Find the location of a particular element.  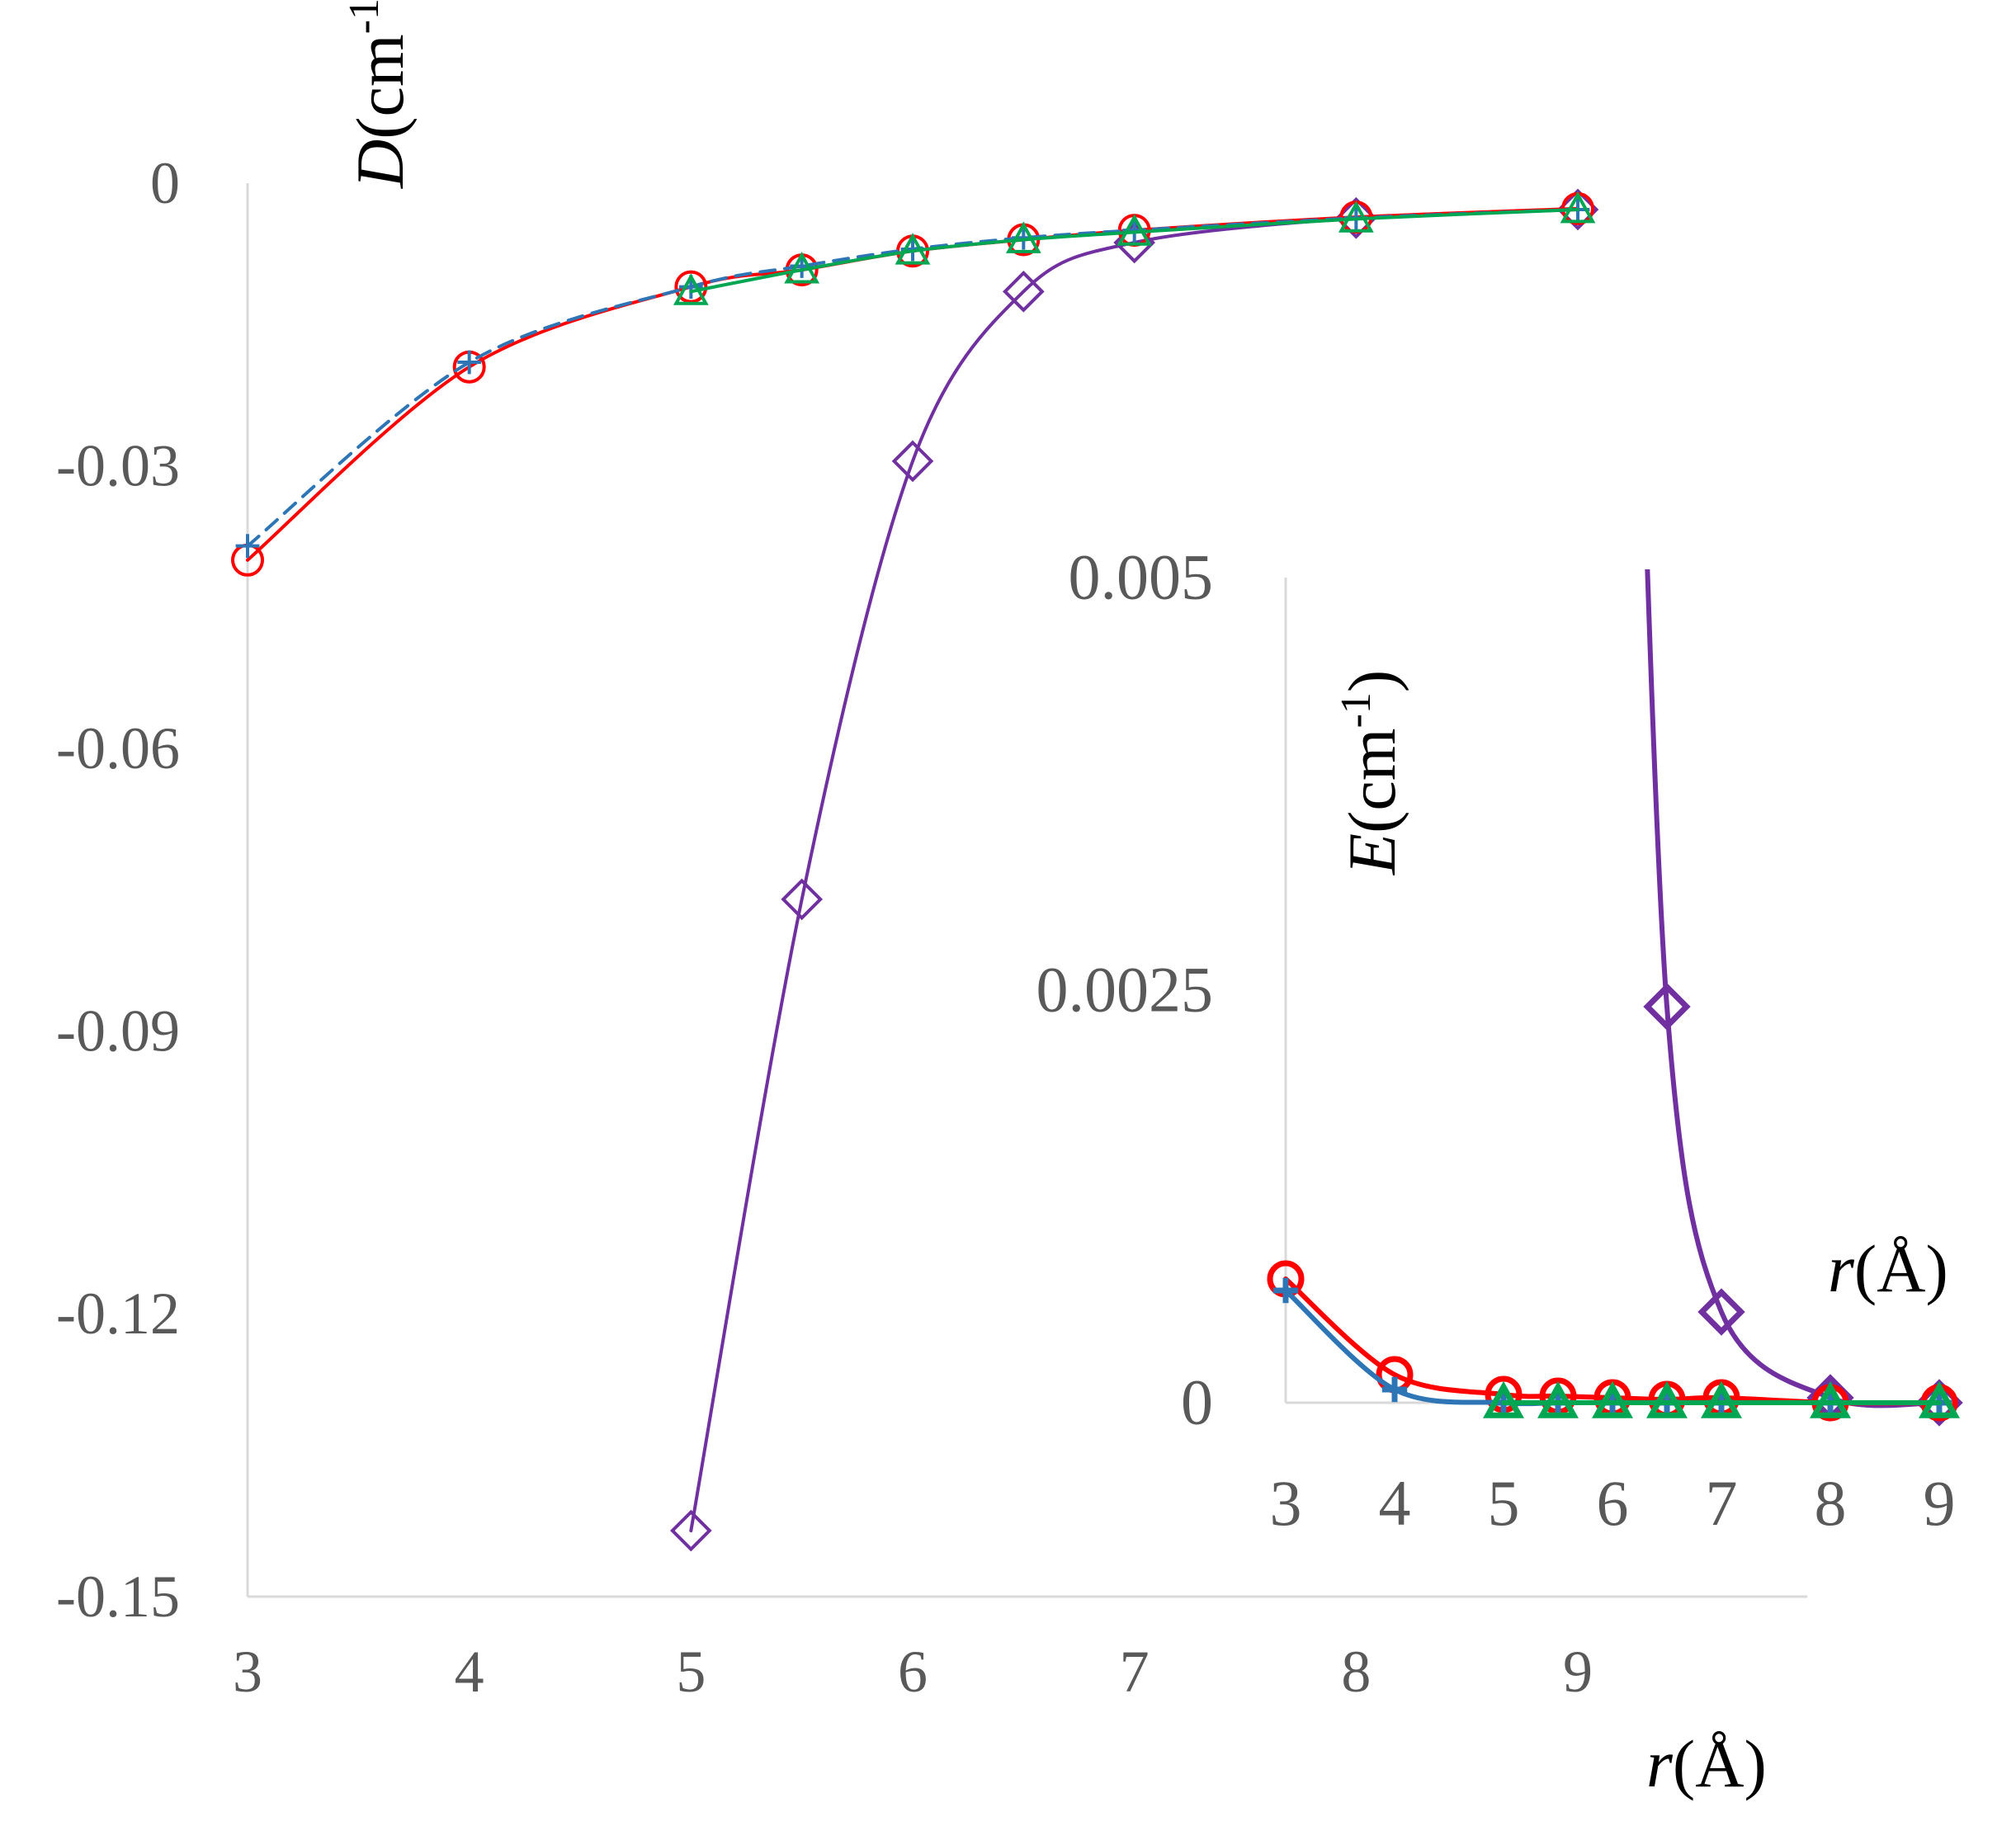

main-x-tick-4: 7 is located at coordinates (1135, 1672).